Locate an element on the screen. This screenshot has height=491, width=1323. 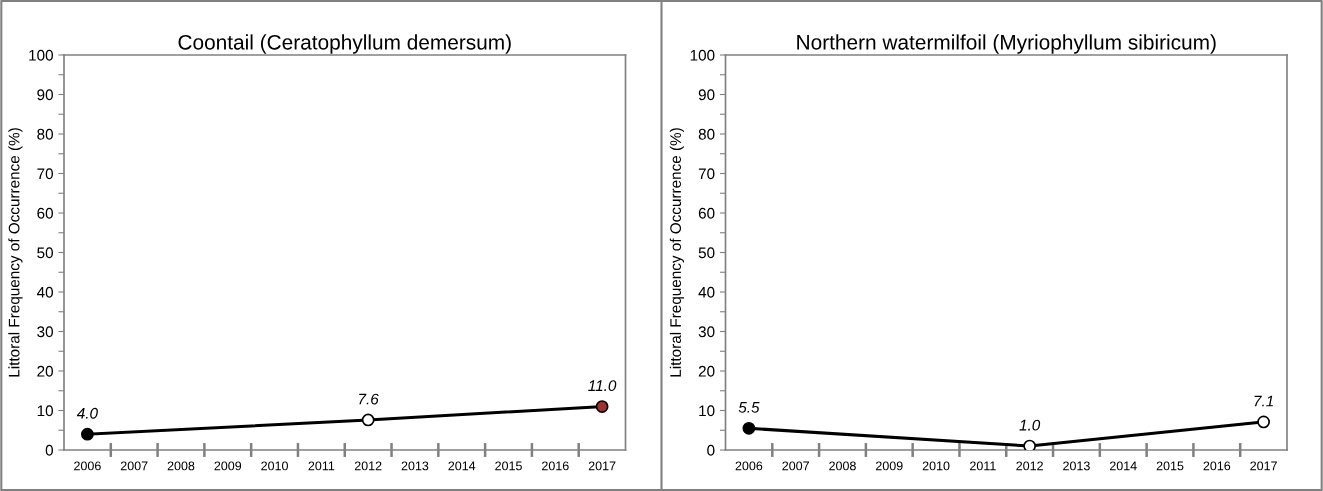
data-label: 7.1 is located at coordinates (1263, 401).